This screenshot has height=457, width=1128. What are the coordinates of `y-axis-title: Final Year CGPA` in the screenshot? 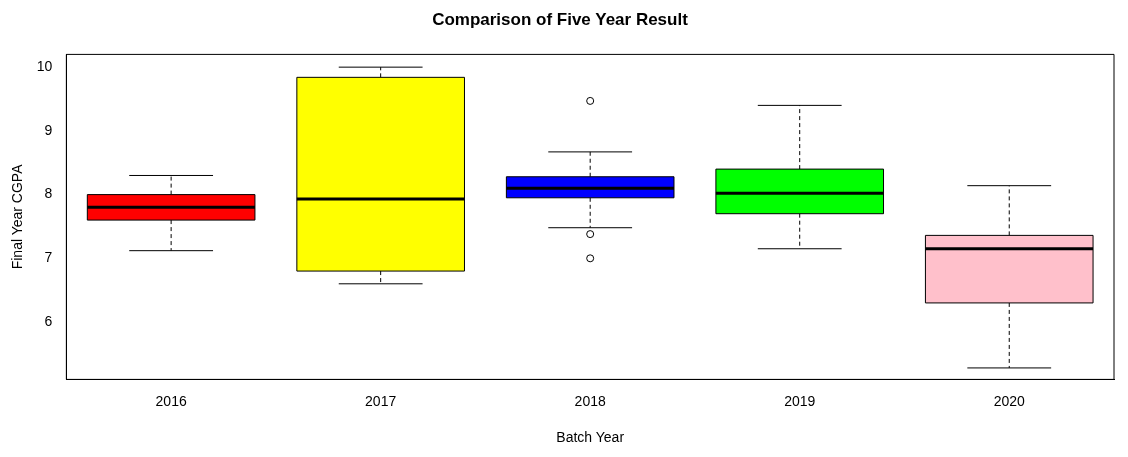 It's located at (17, 216).